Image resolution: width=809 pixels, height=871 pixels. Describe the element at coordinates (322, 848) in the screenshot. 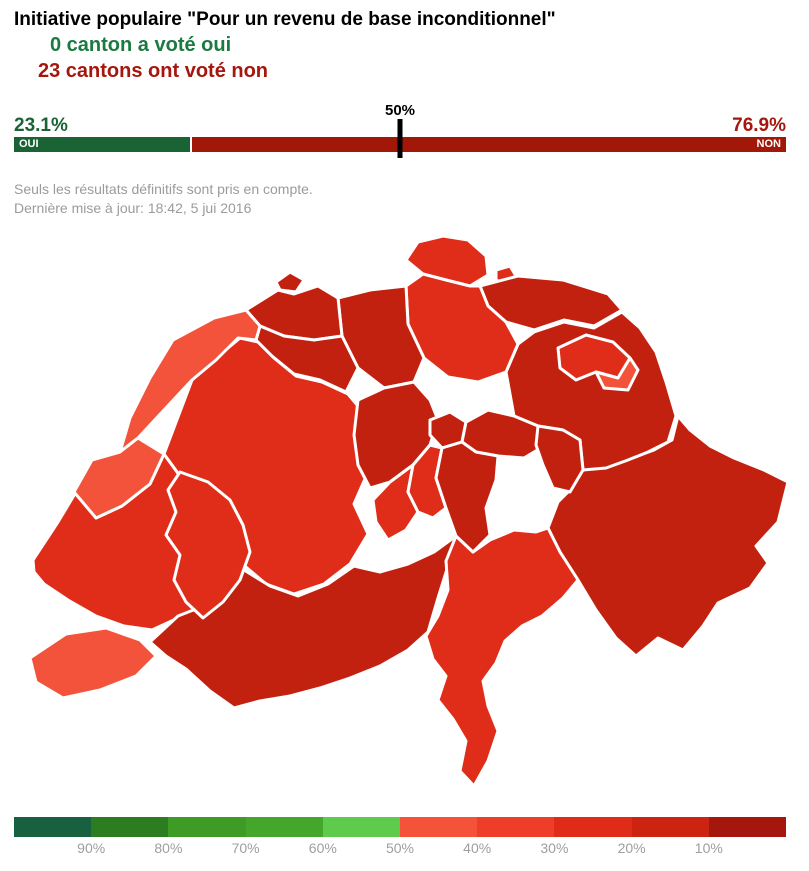

I see `legend-label-60: 60%` at that location.